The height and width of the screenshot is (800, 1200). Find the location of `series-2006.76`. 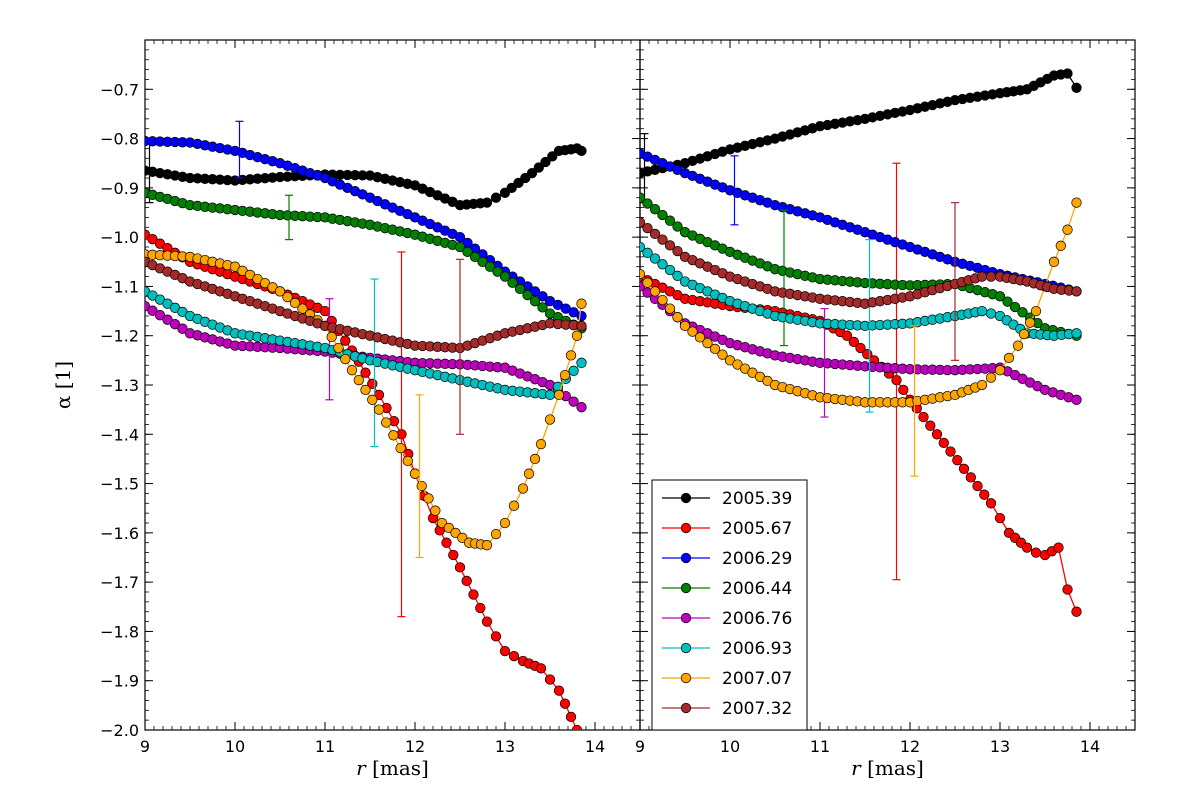

series-2006.76 is located at coordinates (861, 349).